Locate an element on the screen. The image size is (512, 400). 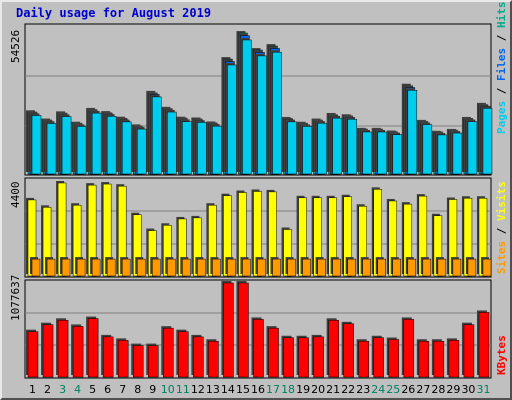
legend-pages: Pages is located at coordinates (501, 117).